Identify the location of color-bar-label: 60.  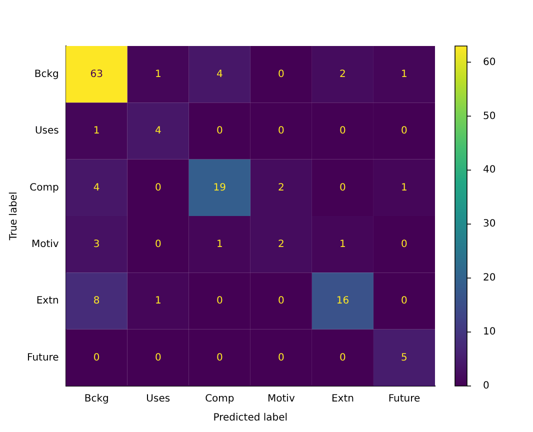
(489, 62).